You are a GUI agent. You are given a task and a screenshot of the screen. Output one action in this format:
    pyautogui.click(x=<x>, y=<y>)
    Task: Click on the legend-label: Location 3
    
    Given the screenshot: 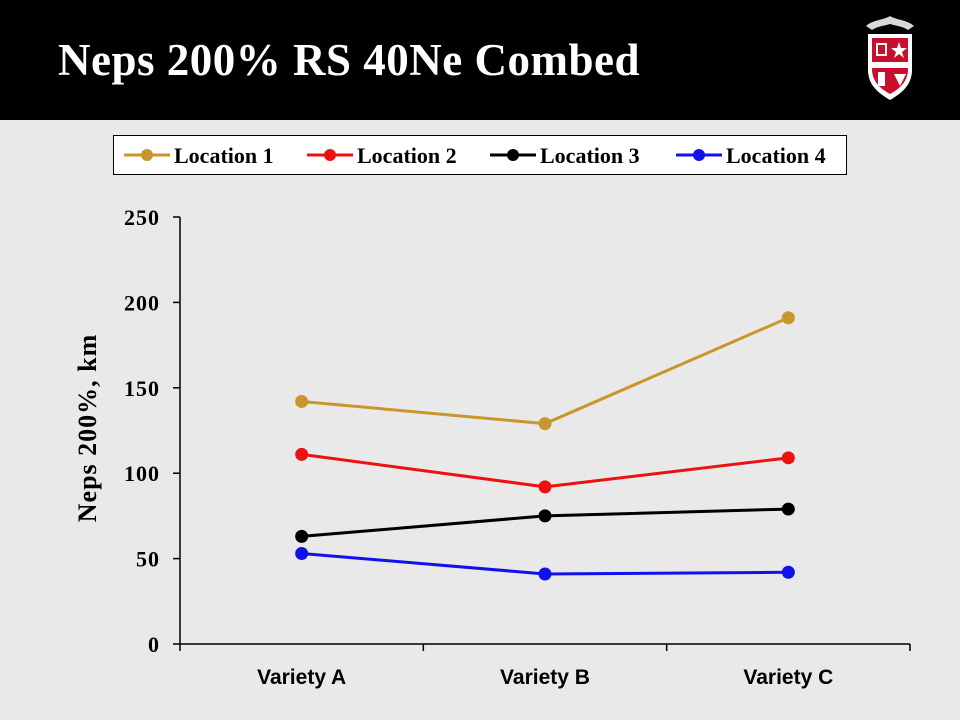 What is the action you would take?
    pyautogui.click(x=590, y=155)
    